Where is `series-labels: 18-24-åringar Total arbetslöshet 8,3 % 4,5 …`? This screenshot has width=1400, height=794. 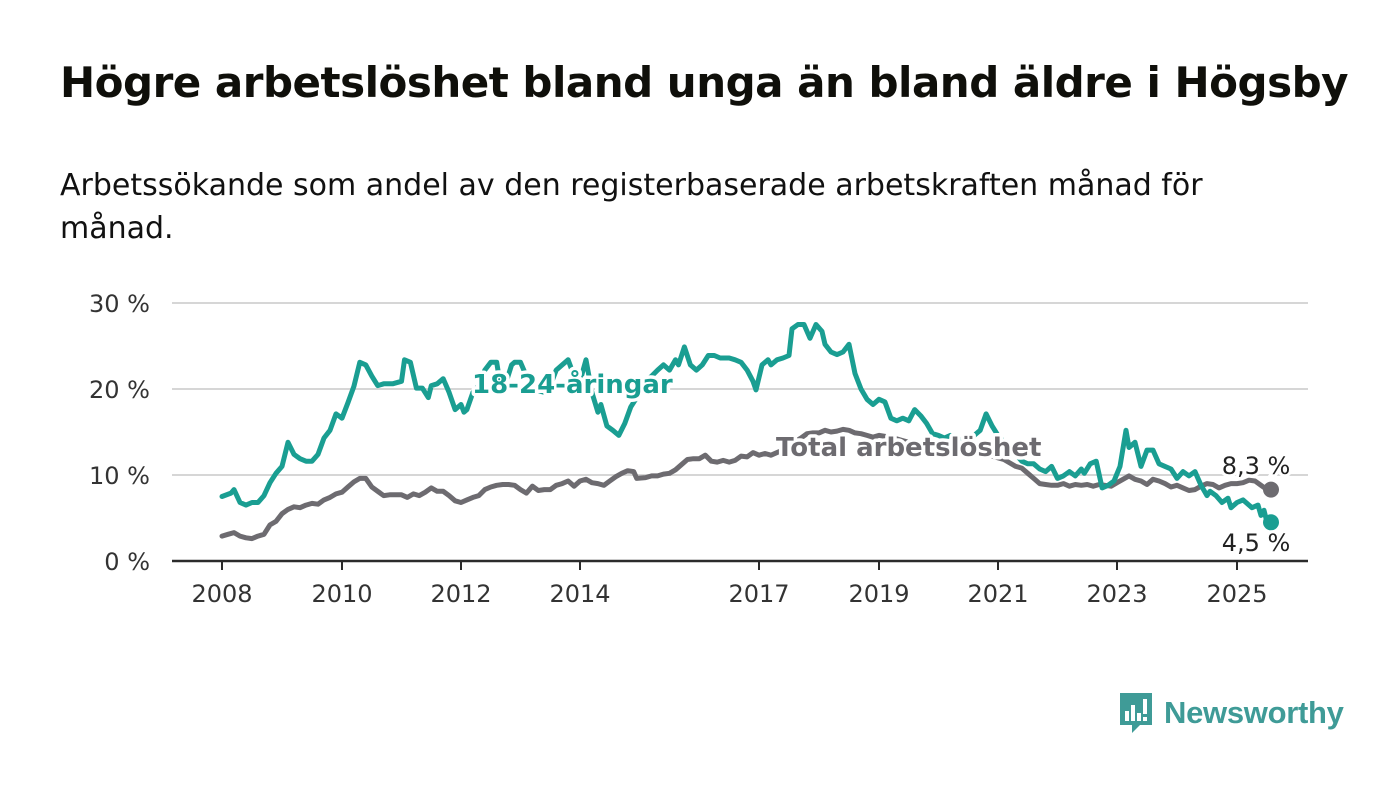 series-labels: 18-24-åringar Total arbetslöshet 8,3 % 4,5 … is located at coordinates (881, 463).